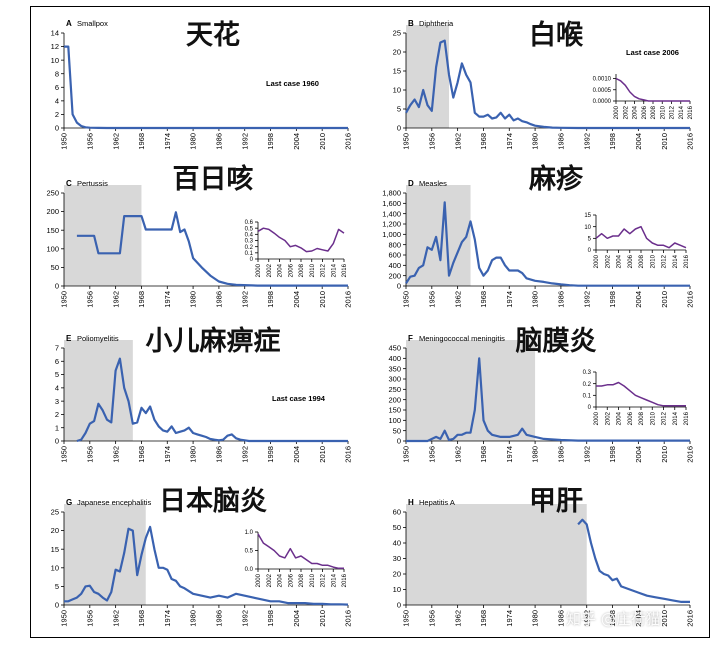 Image resolution: width=720 pixels, height=647 pixels. I want to click on panel-title: Diphtheria, so click(436, 23).